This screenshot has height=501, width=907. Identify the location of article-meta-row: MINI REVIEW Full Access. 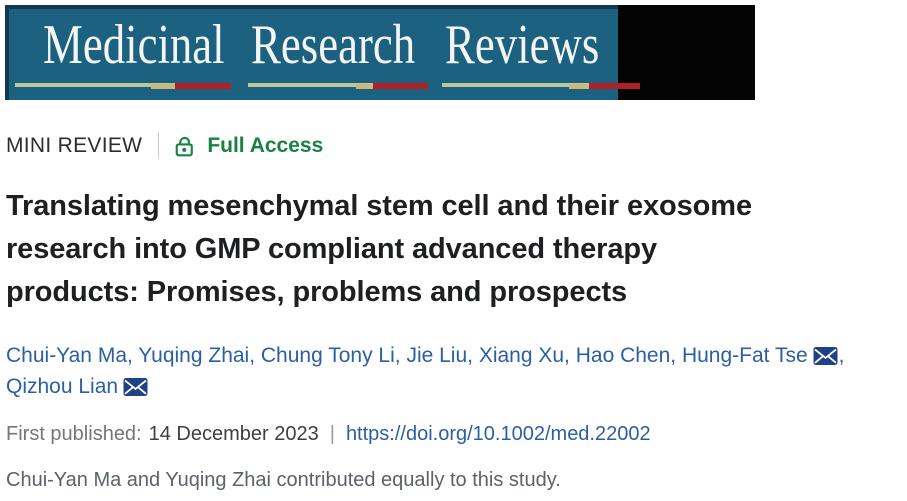
(456, 145).